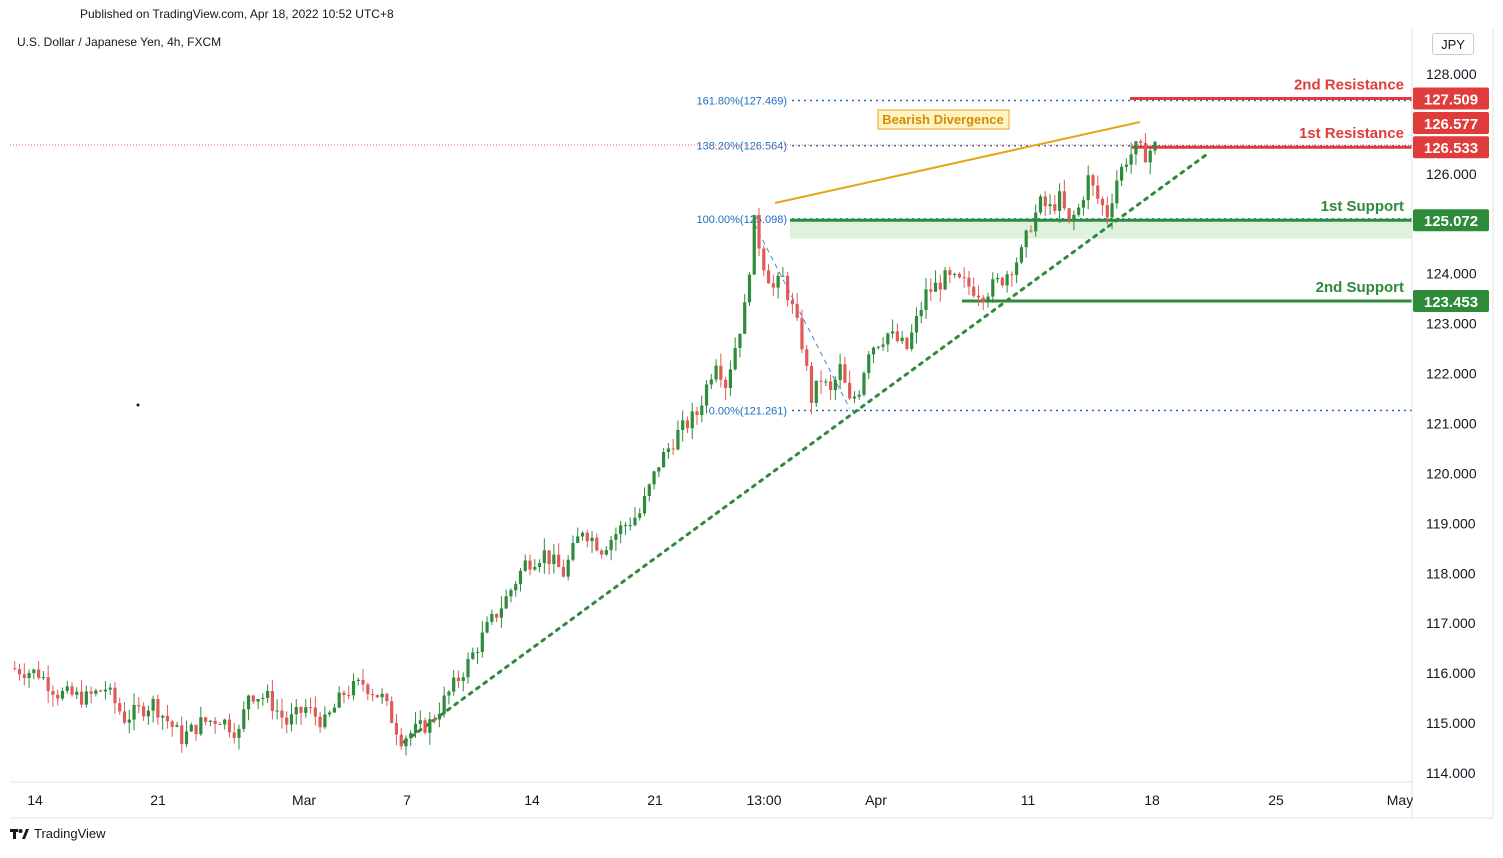 The width and height of the screenshot is (1503, 858). Describe the element at coordinates (35, 800) in the screenshot. I see `x-tick-label: 14` at that location.